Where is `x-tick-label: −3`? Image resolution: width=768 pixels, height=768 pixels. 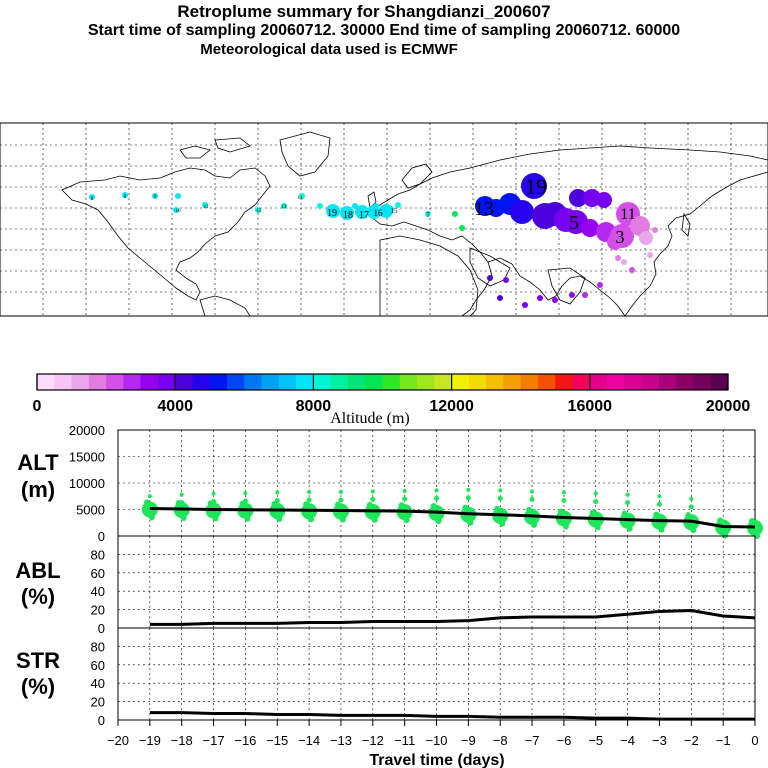 x-tick-label: −3 is located at coordinates (659, 740).